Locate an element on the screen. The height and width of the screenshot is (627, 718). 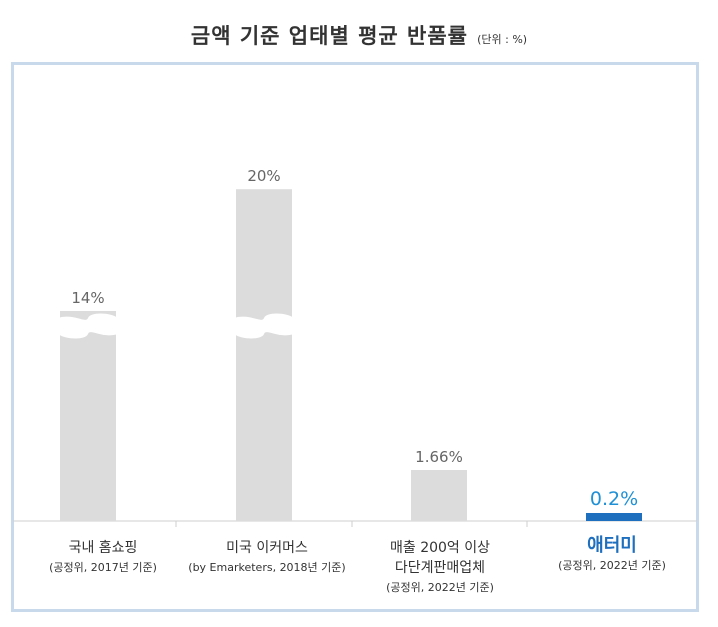
value-label-1: 14% is located at coordinates (87, 298).